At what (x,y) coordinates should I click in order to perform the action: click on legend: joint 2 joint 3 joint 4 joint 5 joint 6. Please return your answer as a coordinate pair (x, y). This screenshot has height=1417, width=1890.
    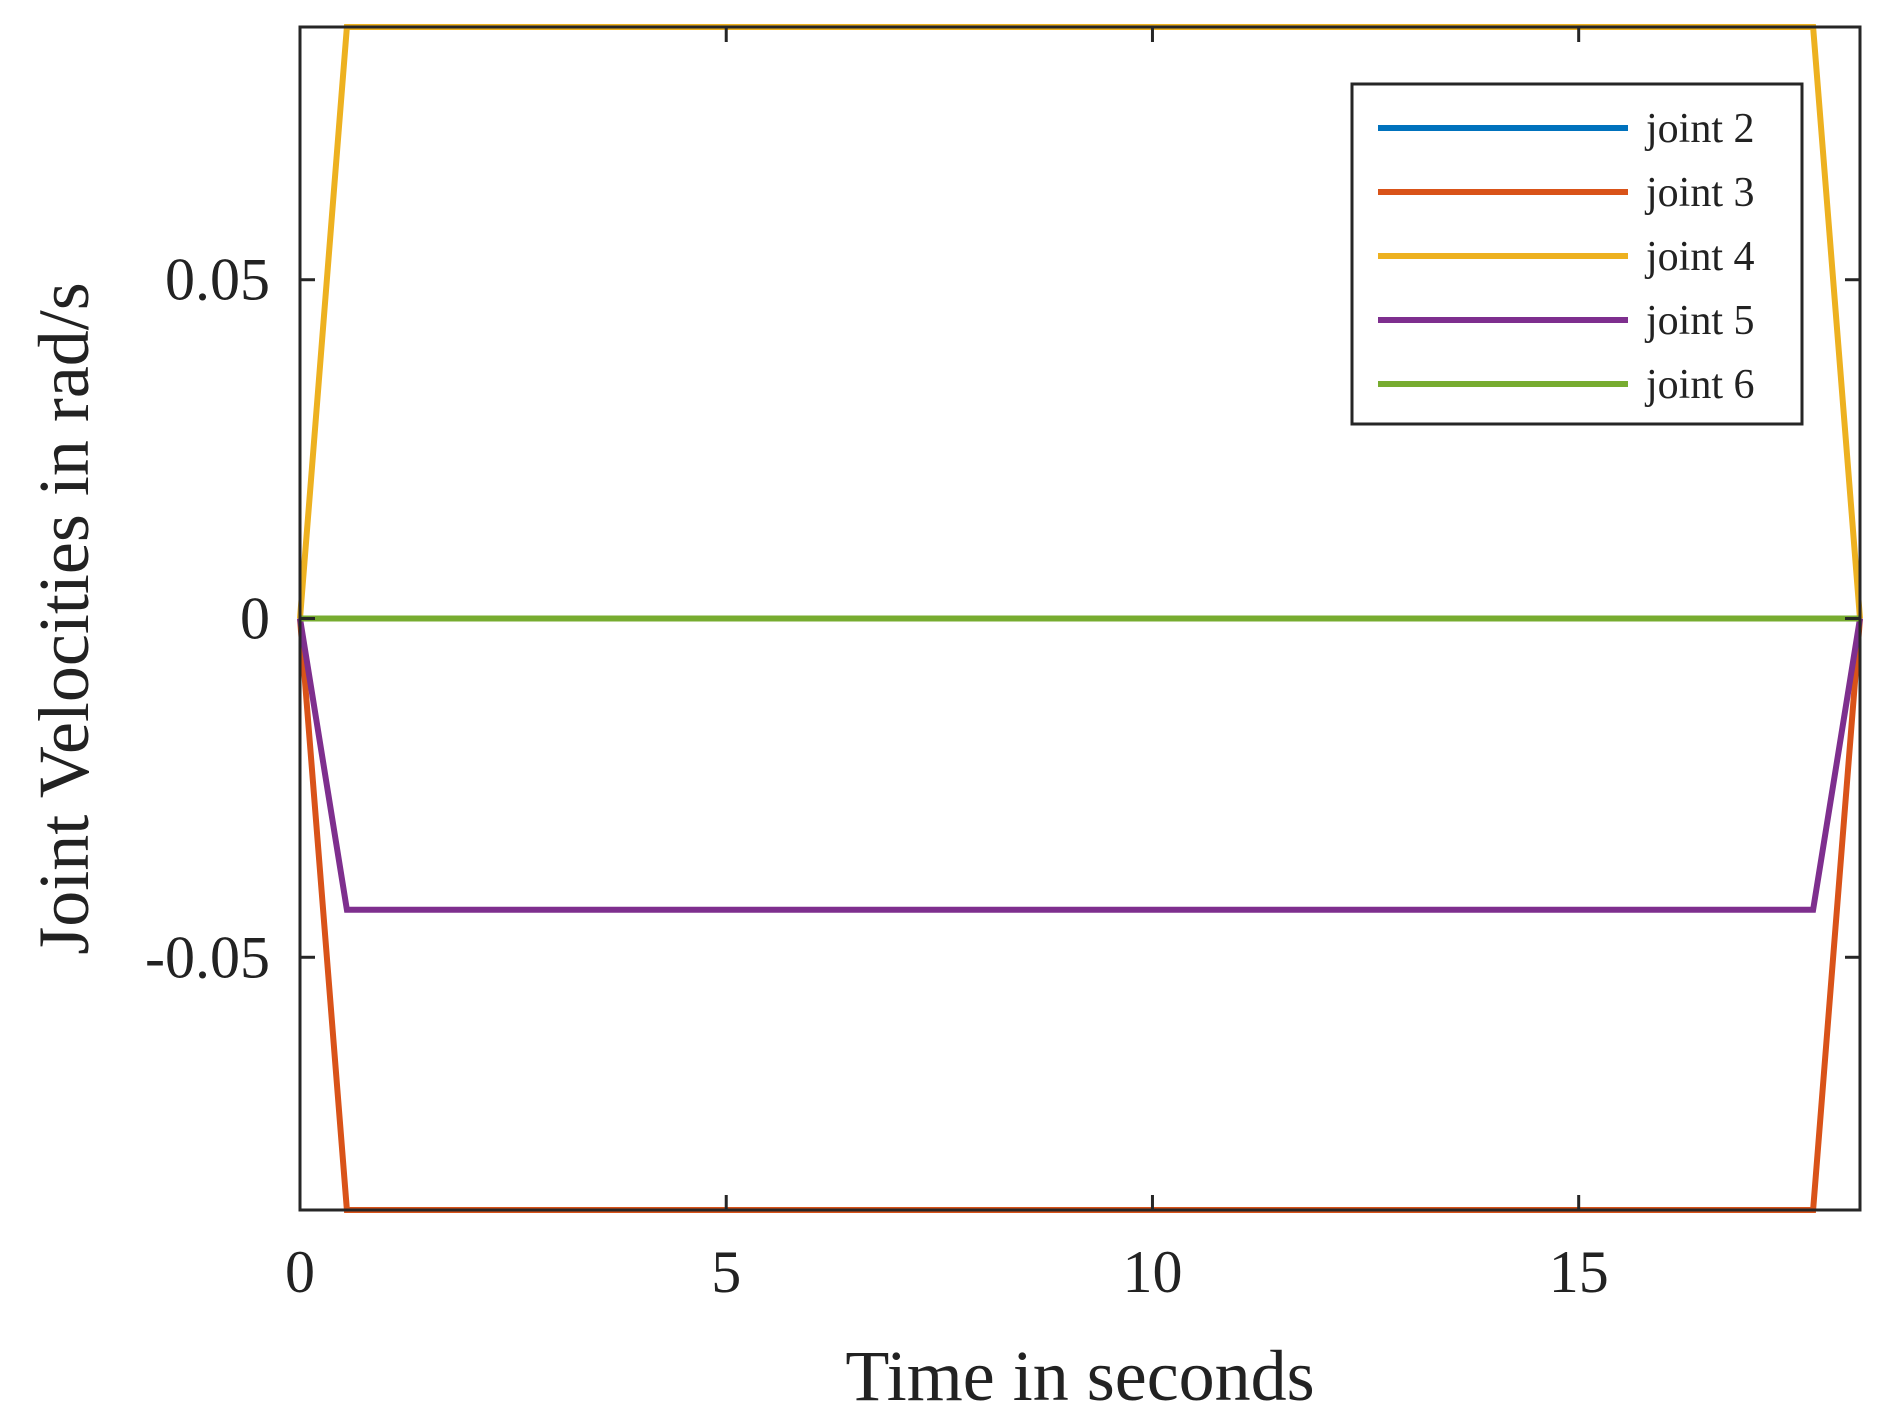
    Looking at the image, I should click on (1577, 254).